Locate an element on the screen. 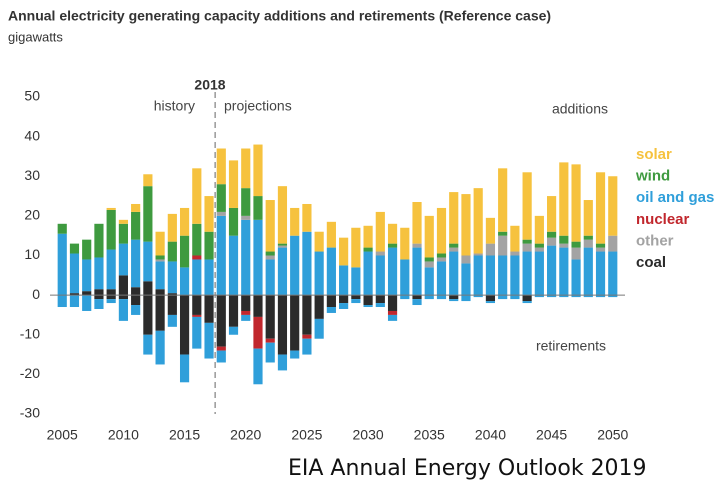 This screenshot has height=487, width=717. legend-label: nuclear is located at coordinates (663, 219).